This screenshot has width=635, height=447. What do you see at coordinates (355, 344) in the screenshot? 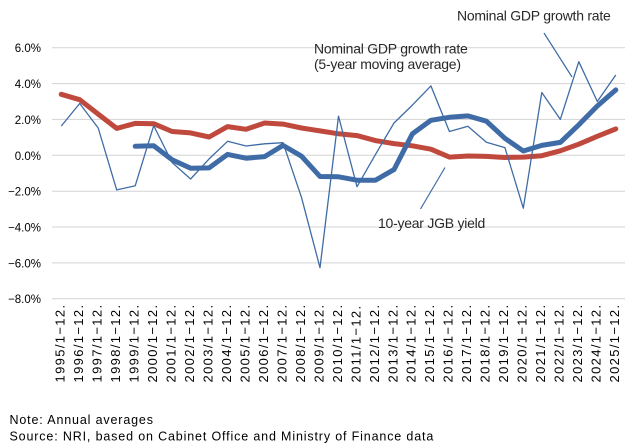
I see `svg-text: 2011/1−12.` at bounding box center [355, 344].